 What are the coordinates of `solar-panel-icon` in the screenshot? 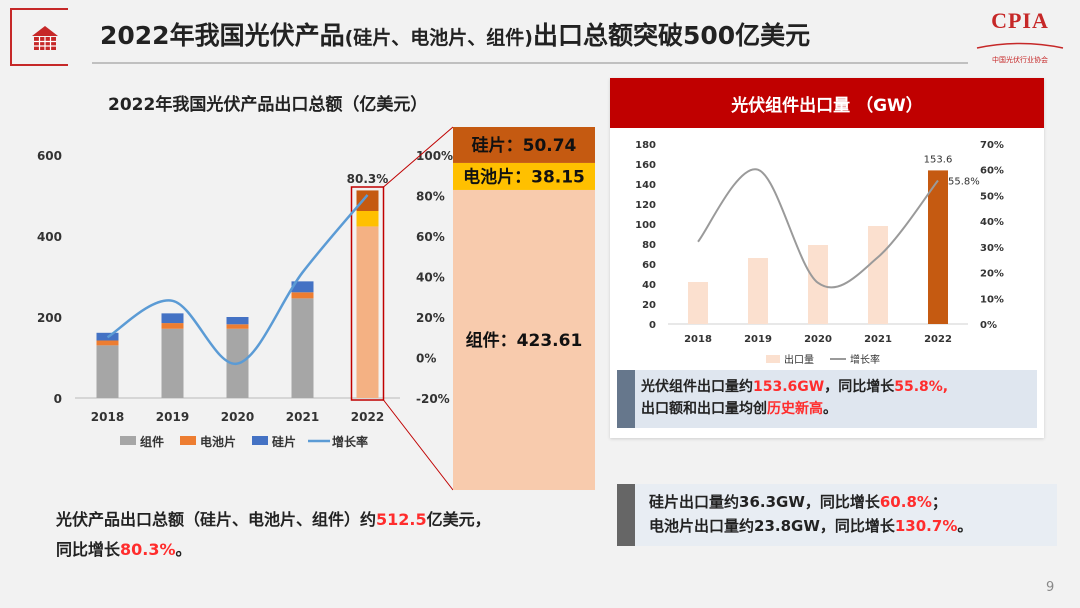 It's located at (45, 38).